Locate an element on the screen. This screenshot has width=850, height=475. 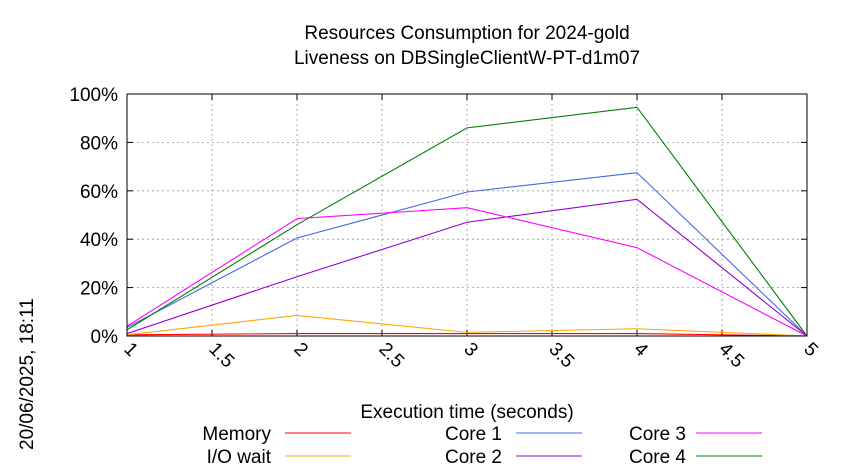
y-tick-label: 100% is located at coordinates (93, 95).